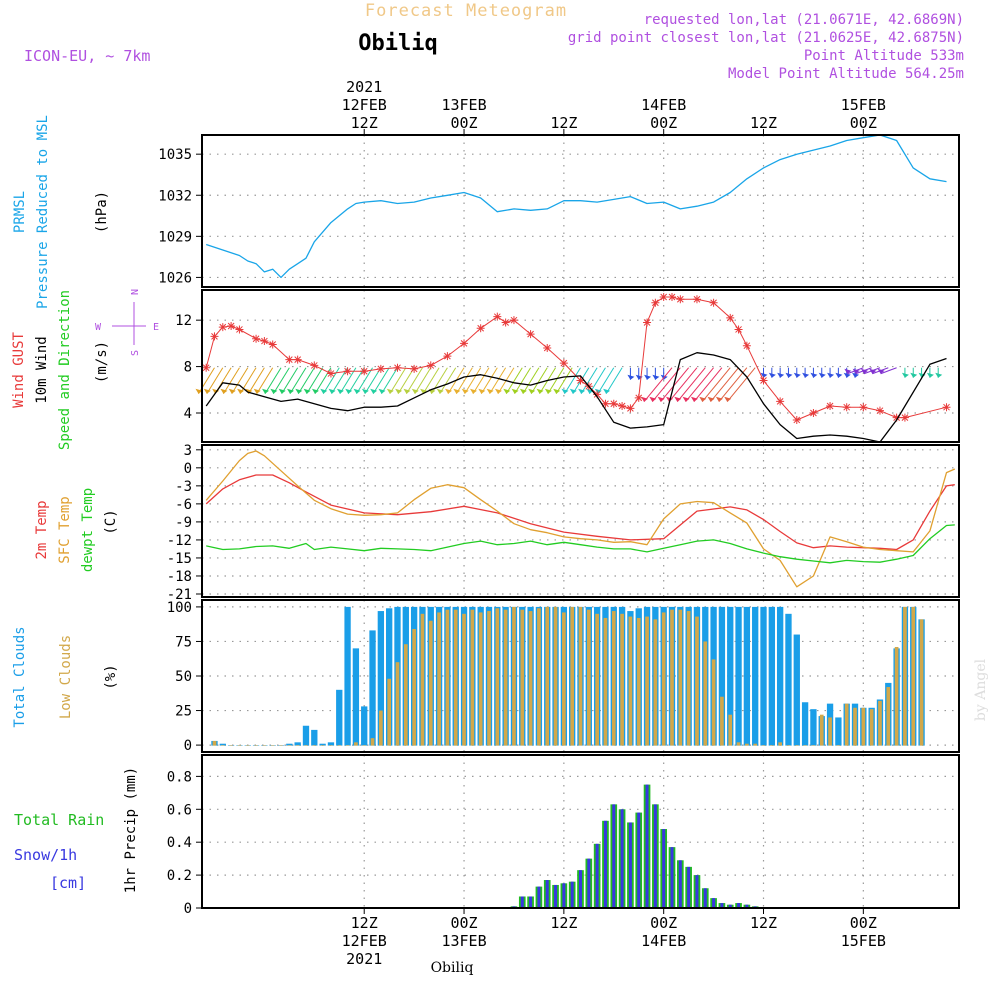 This screenshot has width=1000, height=1004. What do you see at coordinates (364, 87) in the screenshot?
I see `top-axis-year: 2021` at bounding box center [364, 87].